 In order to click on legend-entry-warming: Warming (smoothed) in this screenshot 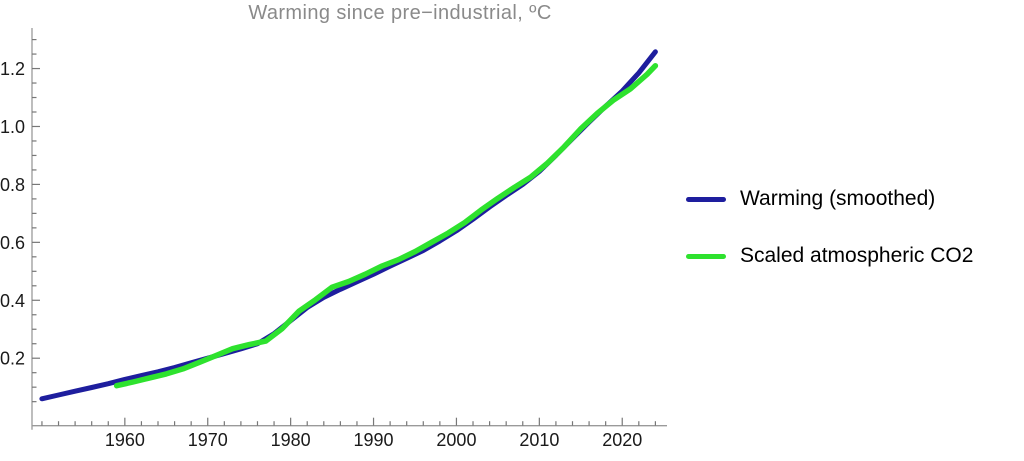, I will do `click(829, 199)`.